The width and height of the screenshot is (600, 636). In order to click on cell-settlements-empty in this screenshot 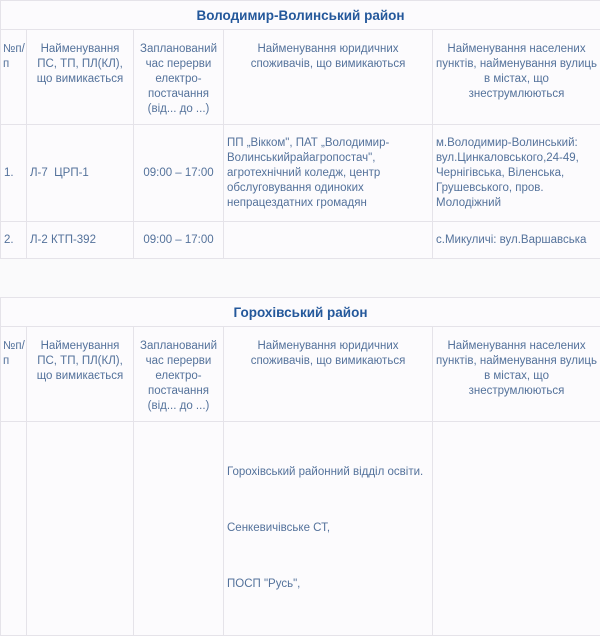, I will do `click(516, 529)`.